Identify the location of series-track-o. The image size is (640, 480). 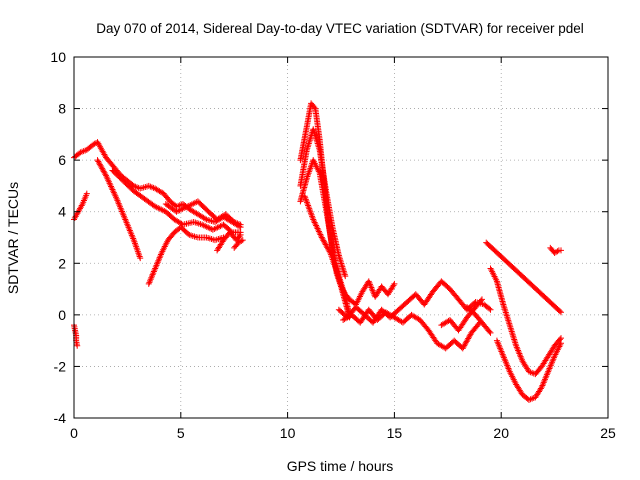
(411, 329).